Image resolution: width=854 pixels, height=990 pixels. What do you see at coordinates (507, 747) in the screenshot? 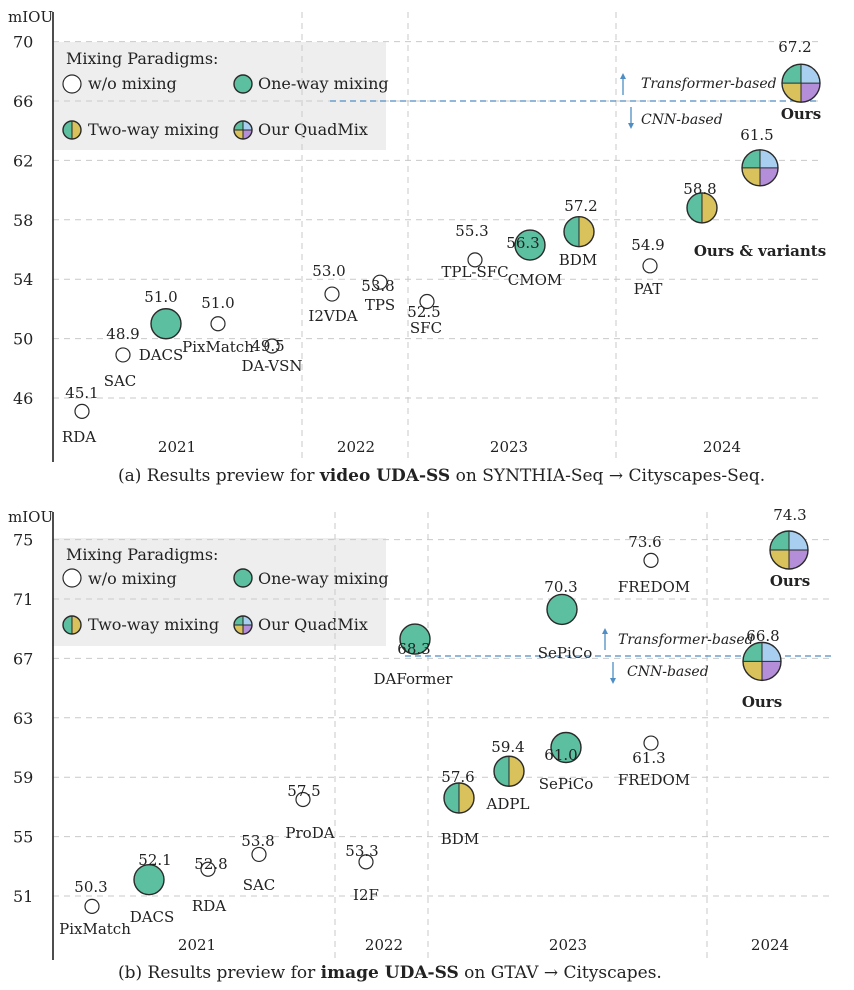
I see `data-value-label: 59.4` at bounding box center [507, 747].